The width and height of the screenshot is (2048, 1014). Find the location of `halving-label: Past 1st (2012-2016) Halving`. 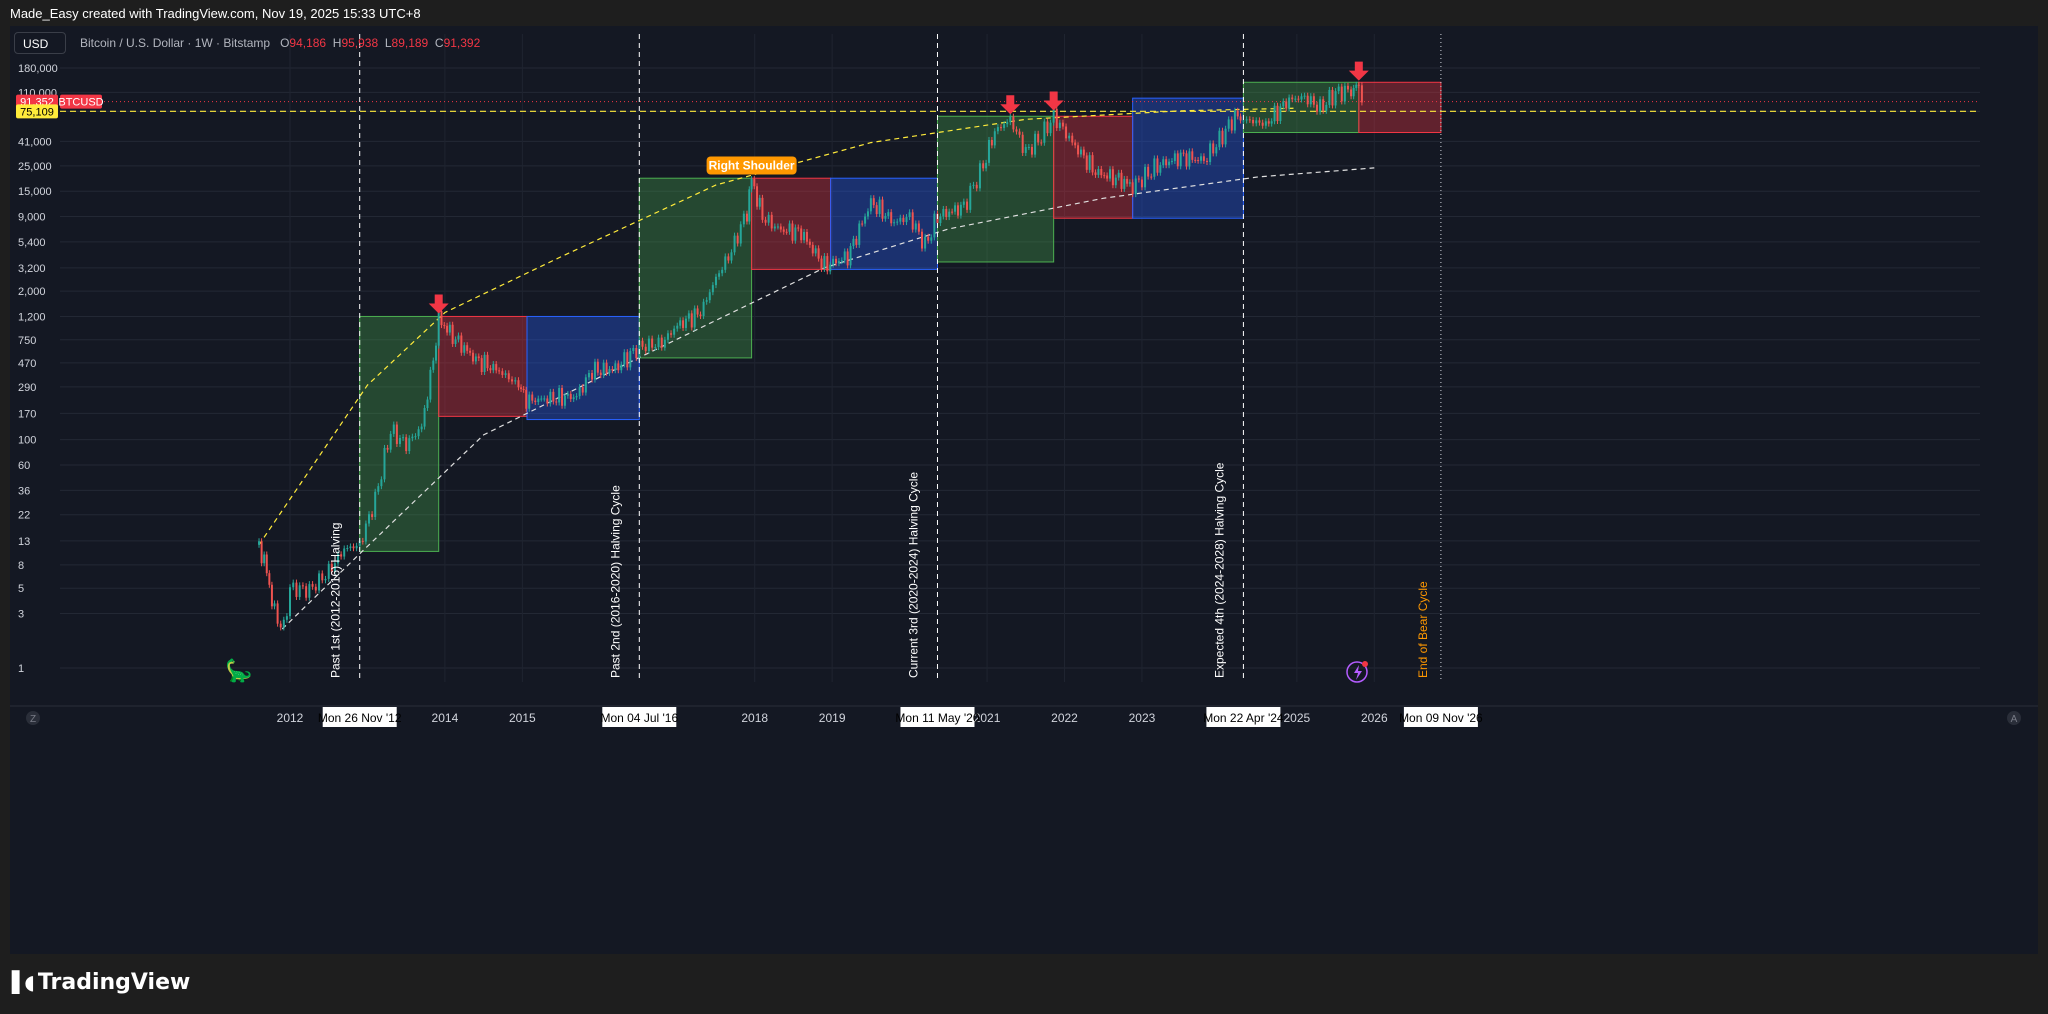

halving-label: Past 1st (2012-2016) Halving is located at coordinates (336, 600).